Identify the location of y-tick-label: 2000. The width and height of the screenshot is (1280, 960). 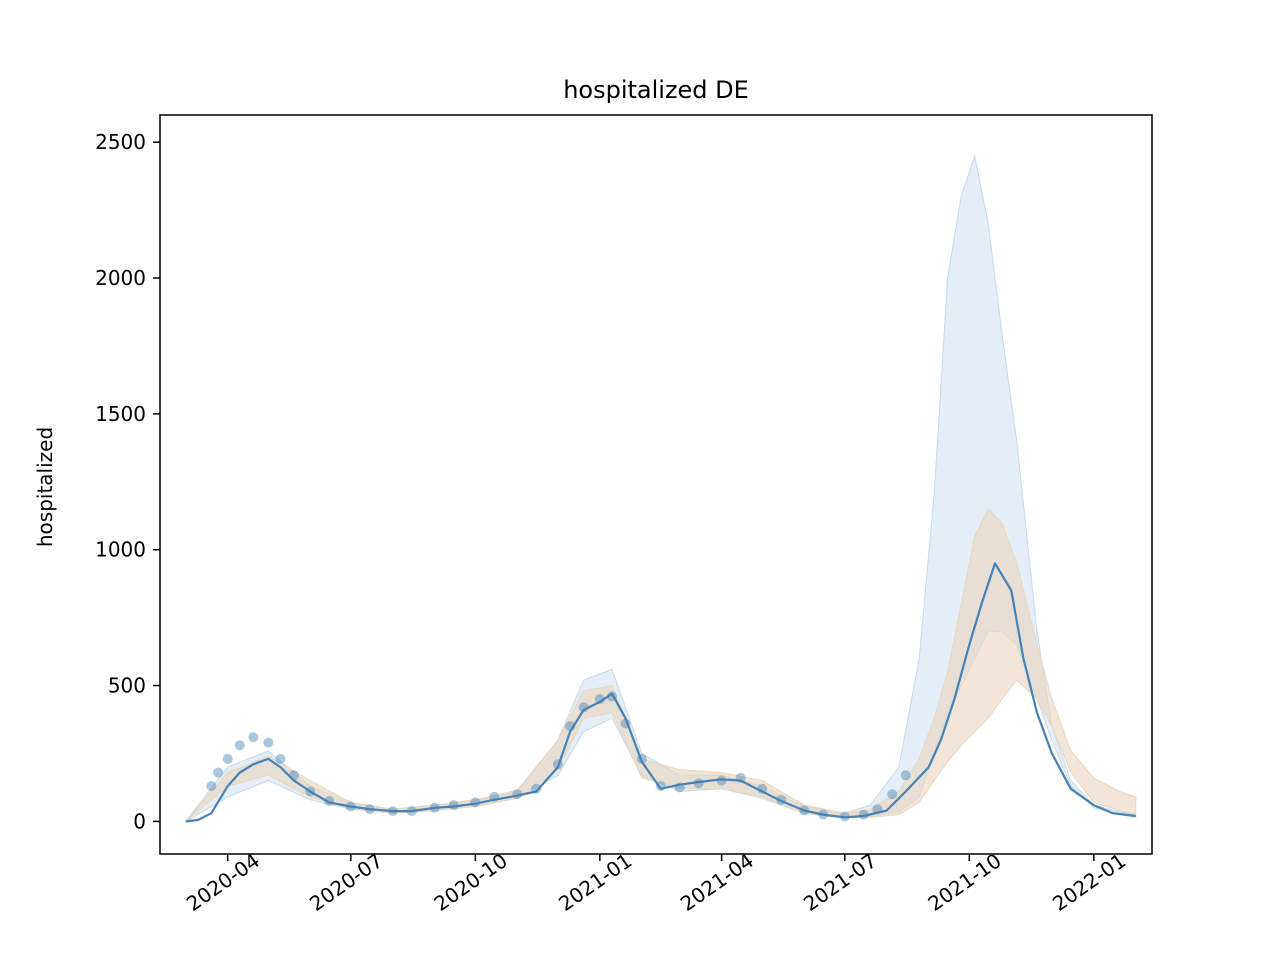
(120, 278).